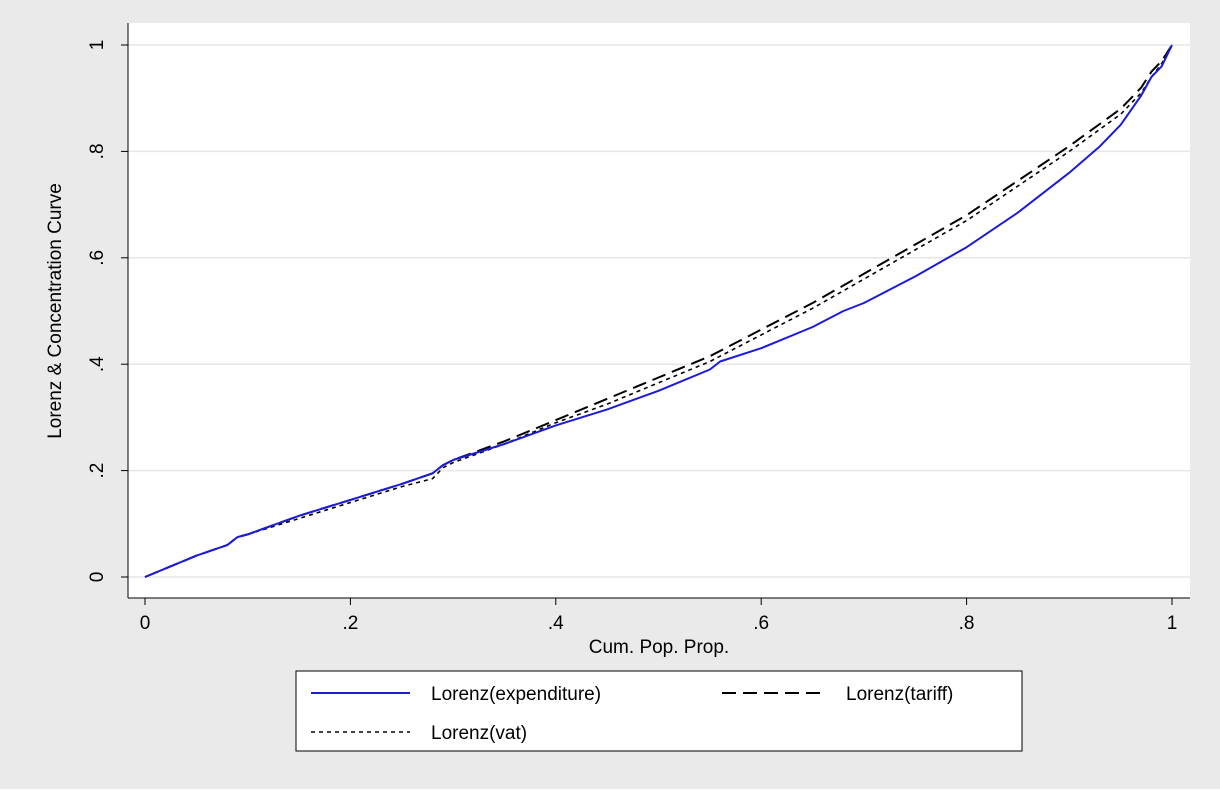 The height and width of the screenshot is (794, 1220). What do you see at coordinates (97, 471) in the screenshot?
I see `y-tick-label: .2` at bounding box center [97, 471].